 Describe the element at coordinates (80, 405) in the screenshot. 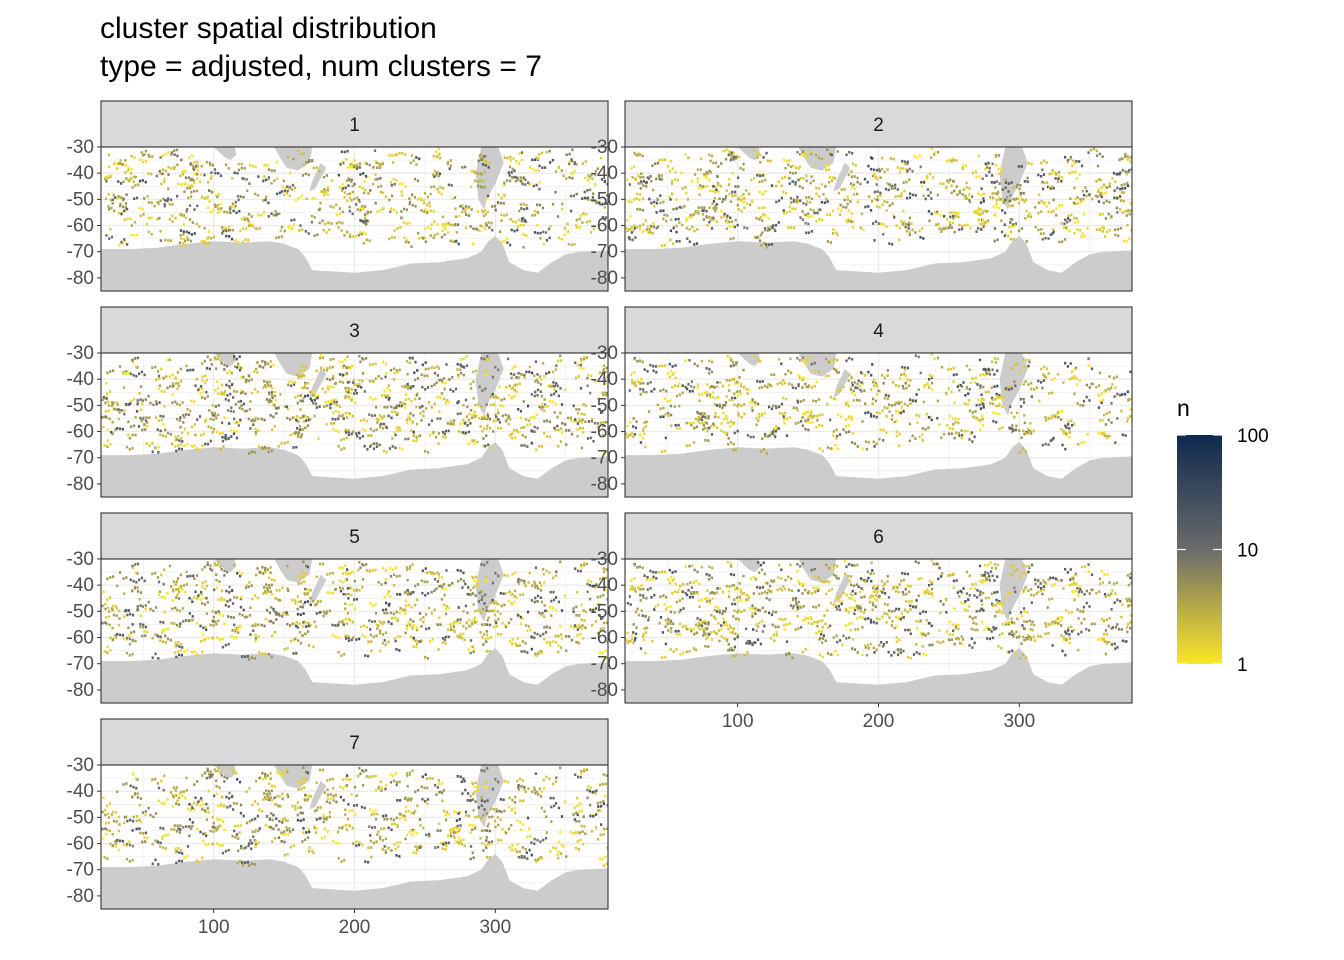

I see `y-tick-label: -50` at that location.